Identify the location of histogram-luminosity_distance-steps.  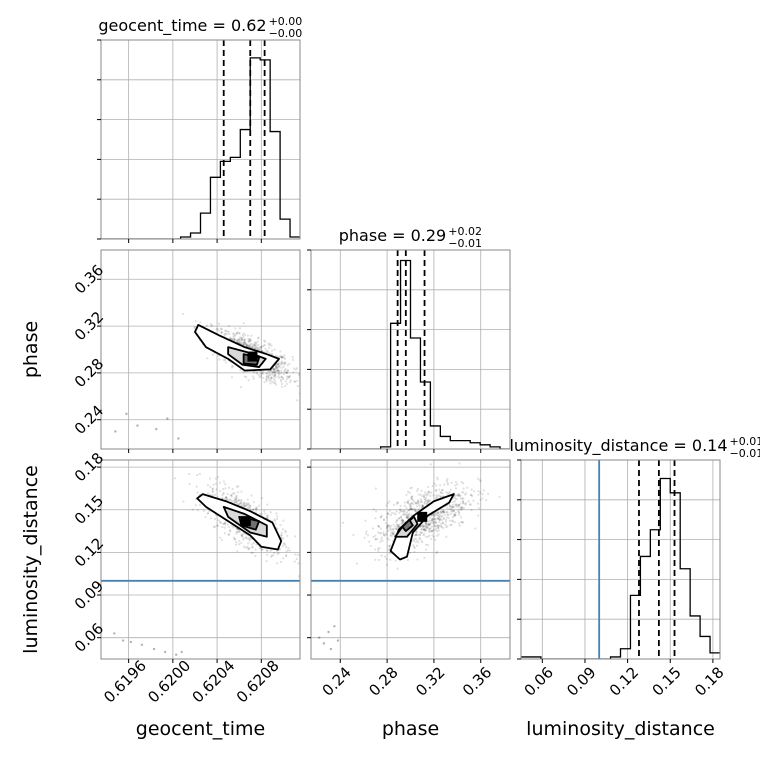
(620, 568).